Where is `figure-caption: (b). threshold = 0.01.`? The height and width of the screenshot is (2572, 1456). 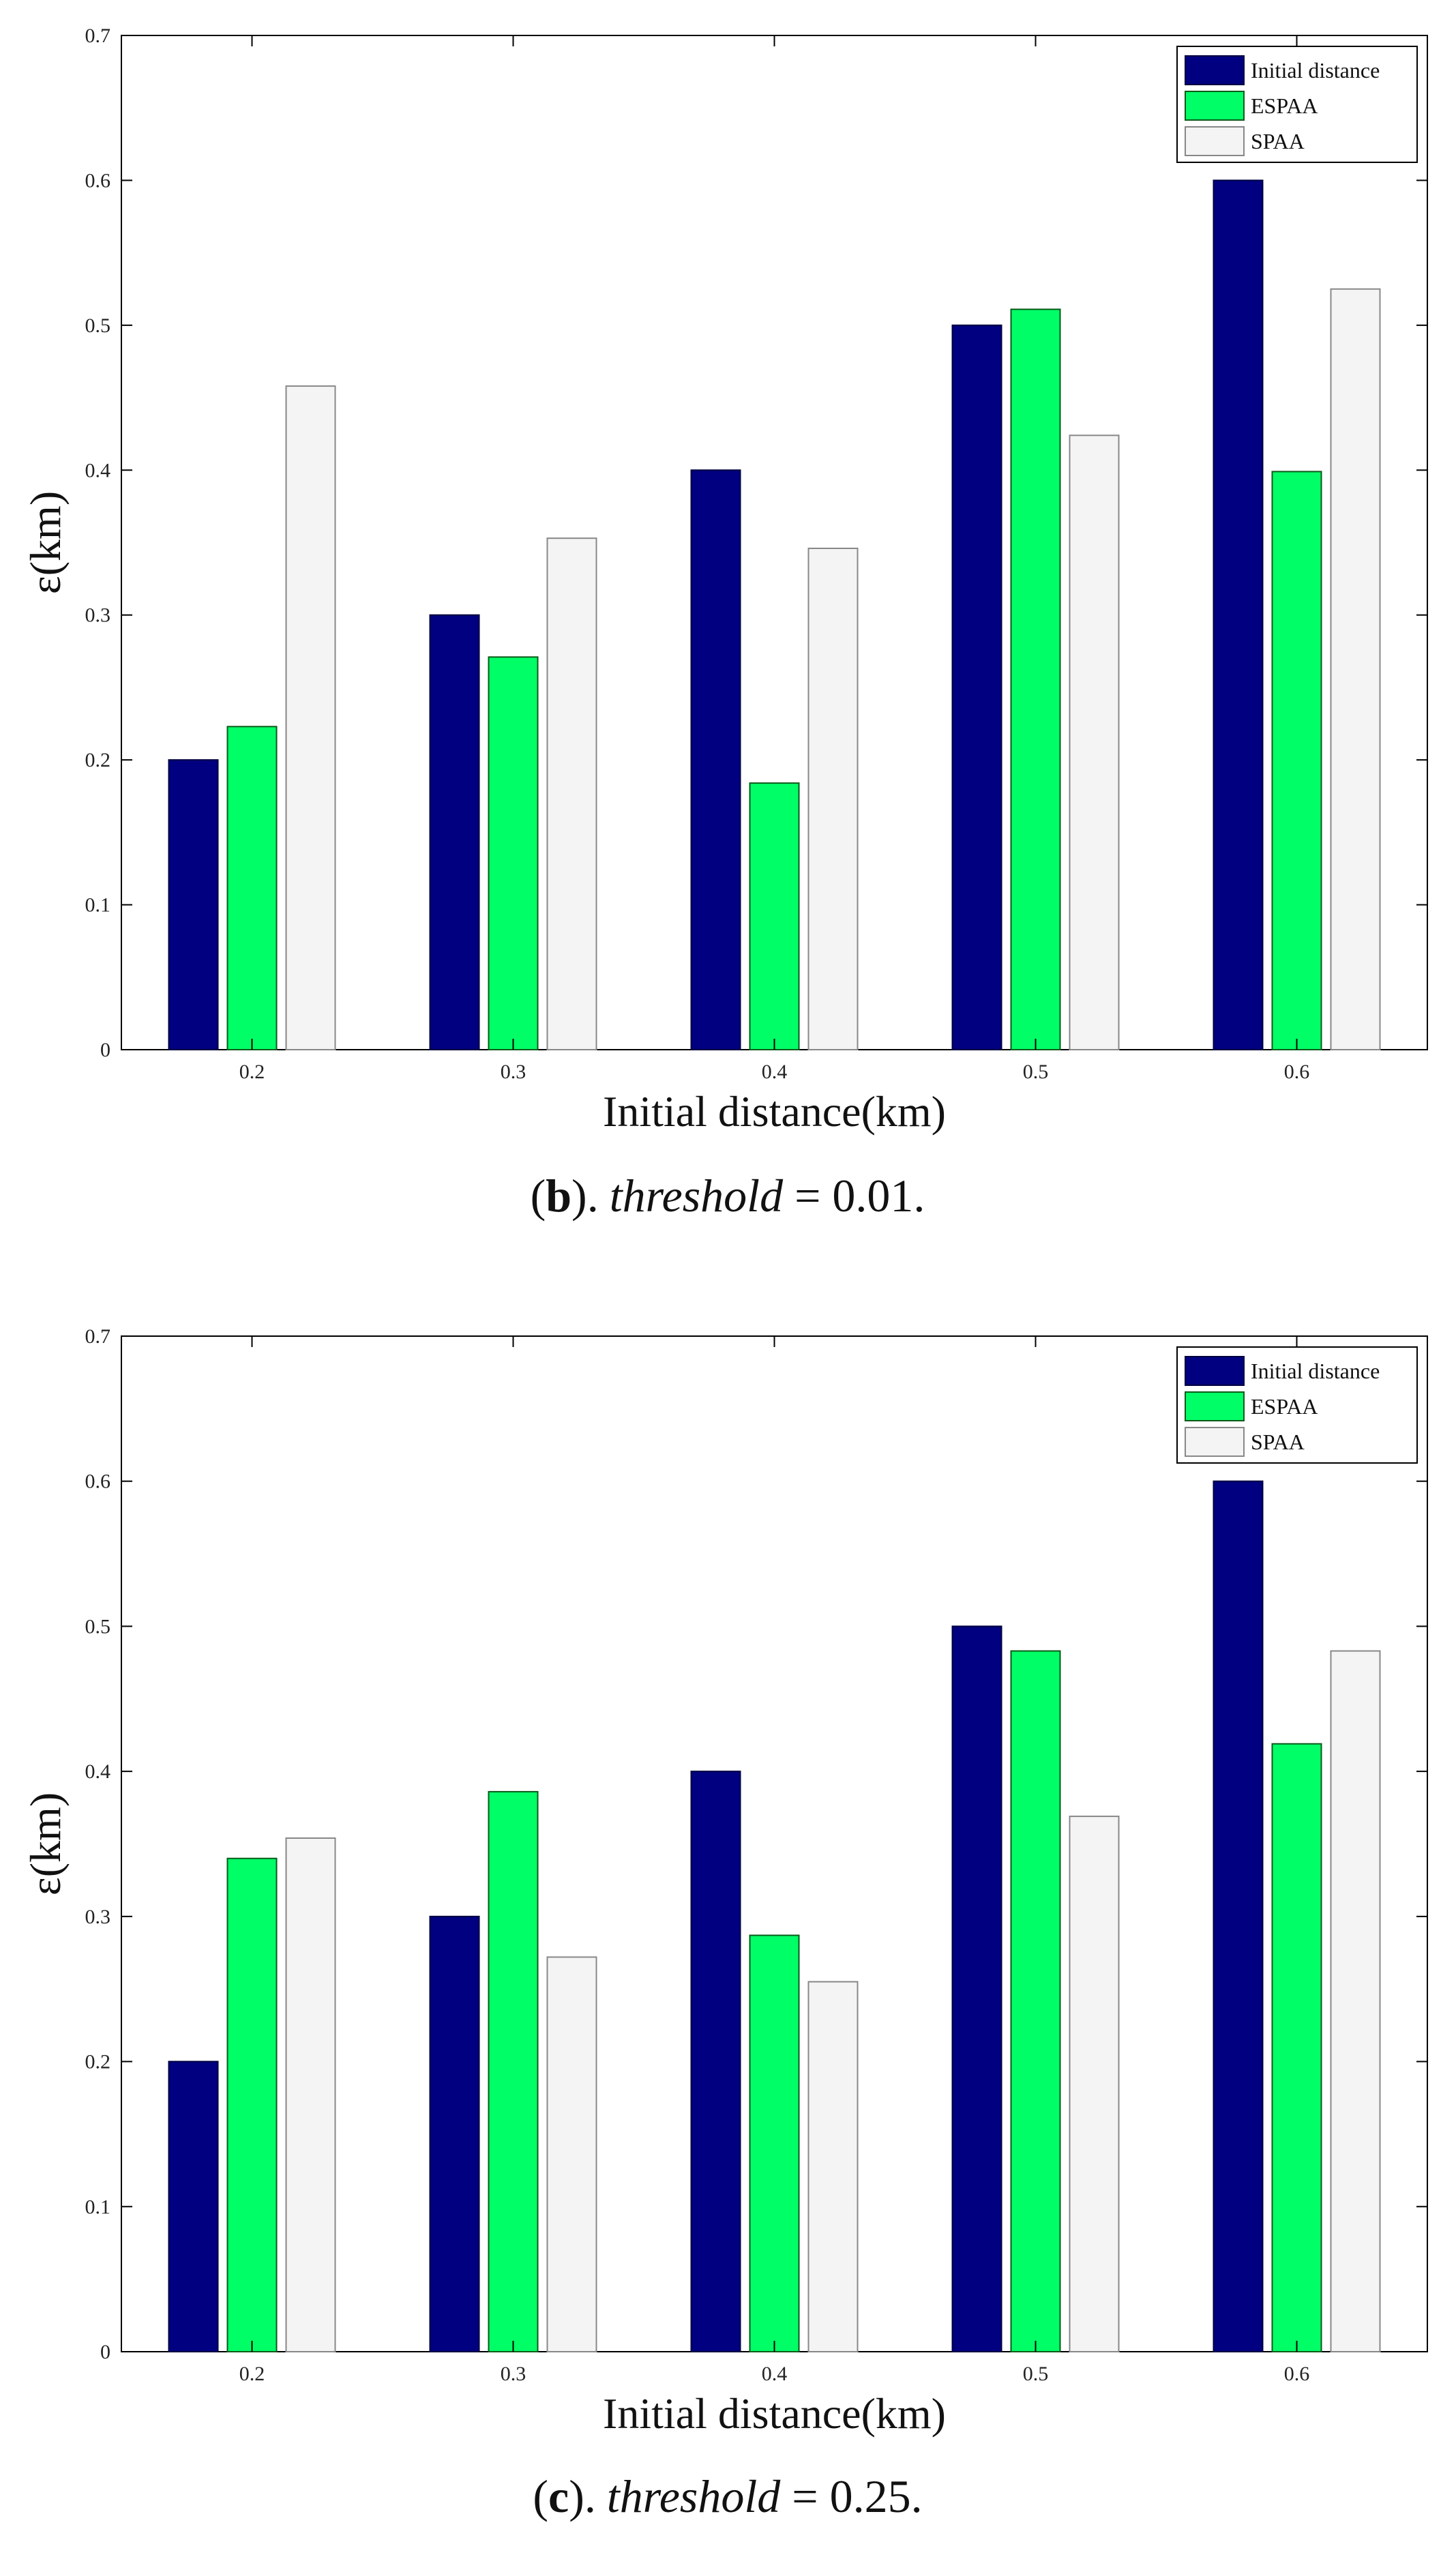 figure-caption: (b). threshold = 0.01. is located at coordinates (728, 1196).